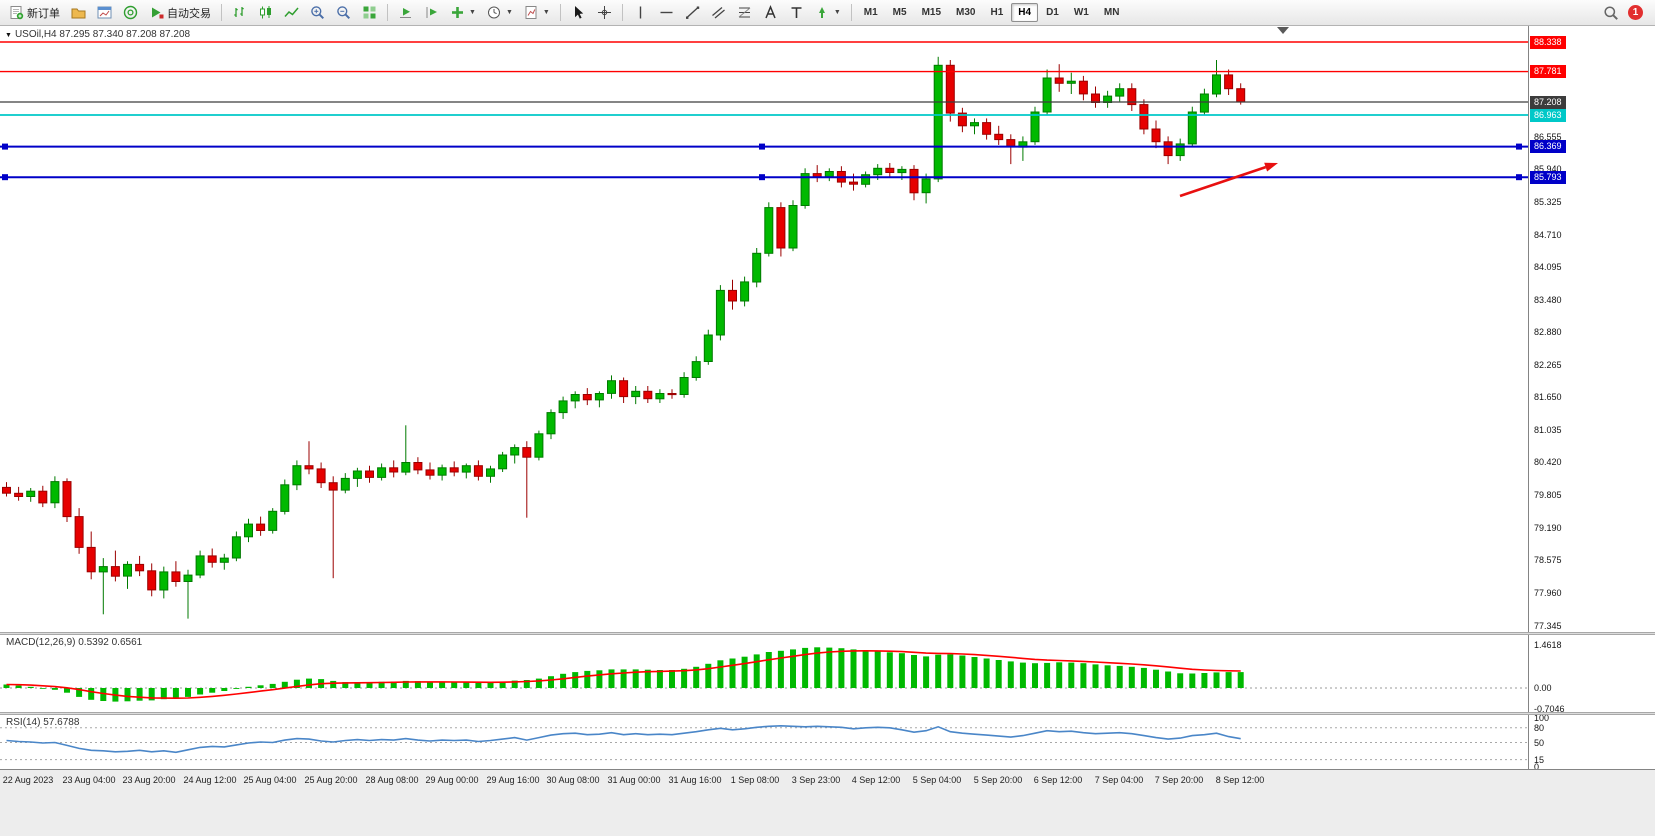 The image size is (1655, 836). Describe the element at coordinates (8, 35) in the screenshot. I see `chart-menu-arrow-icon: ▼` at that location.